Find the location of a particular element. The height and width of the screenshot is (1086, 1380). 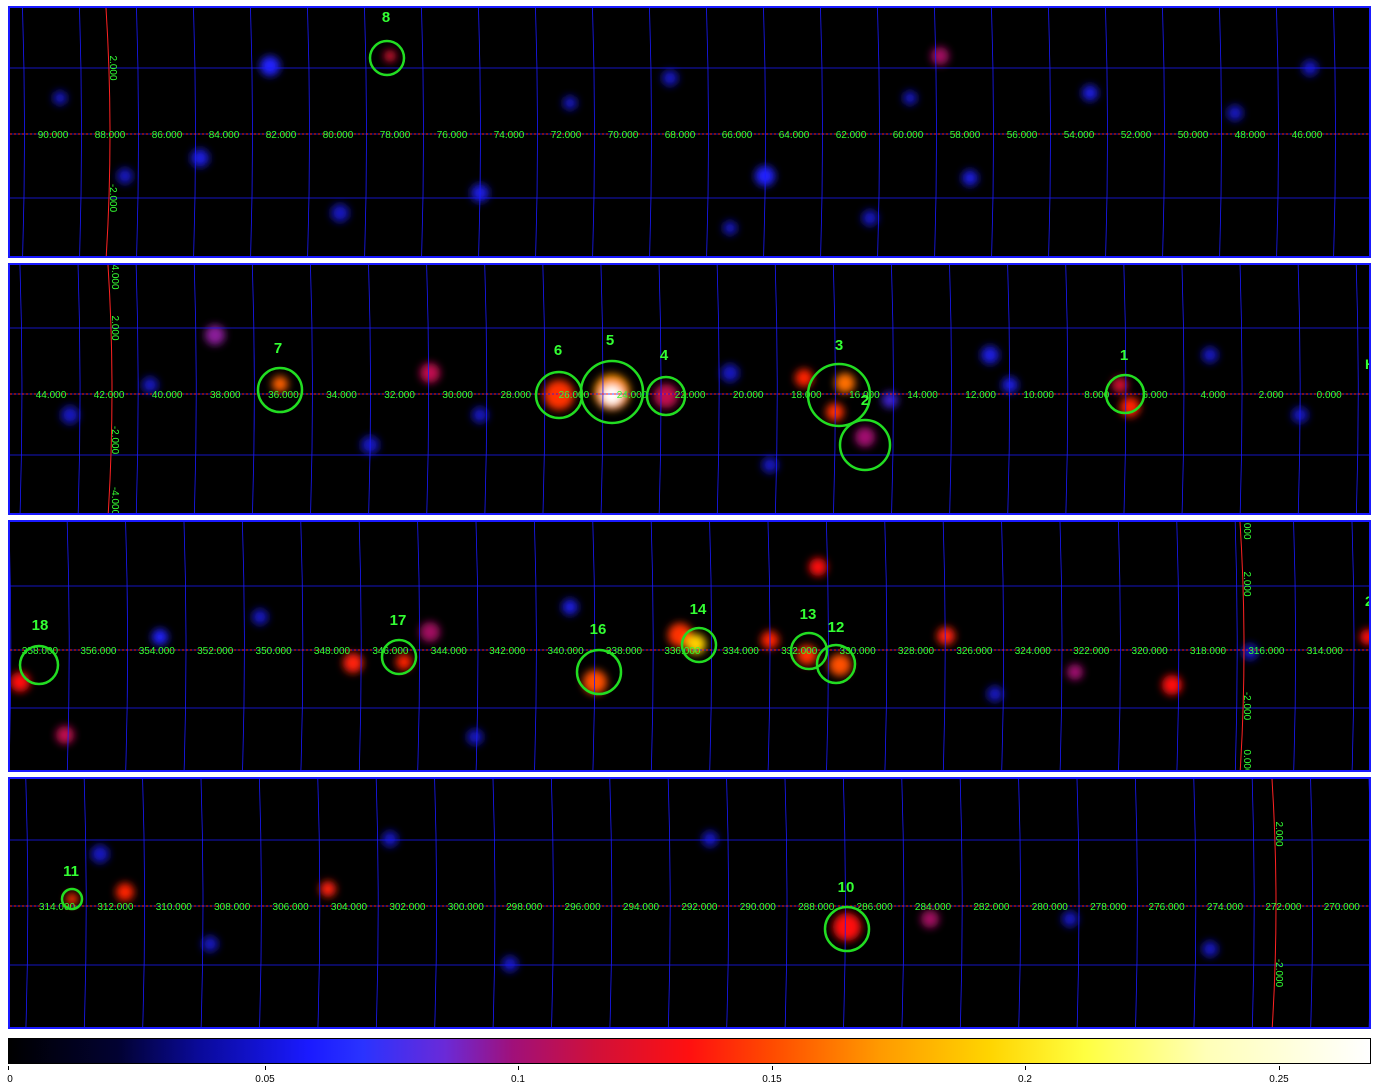

longitude-tick-label: 20.000 is located at coordinates (748, 395).